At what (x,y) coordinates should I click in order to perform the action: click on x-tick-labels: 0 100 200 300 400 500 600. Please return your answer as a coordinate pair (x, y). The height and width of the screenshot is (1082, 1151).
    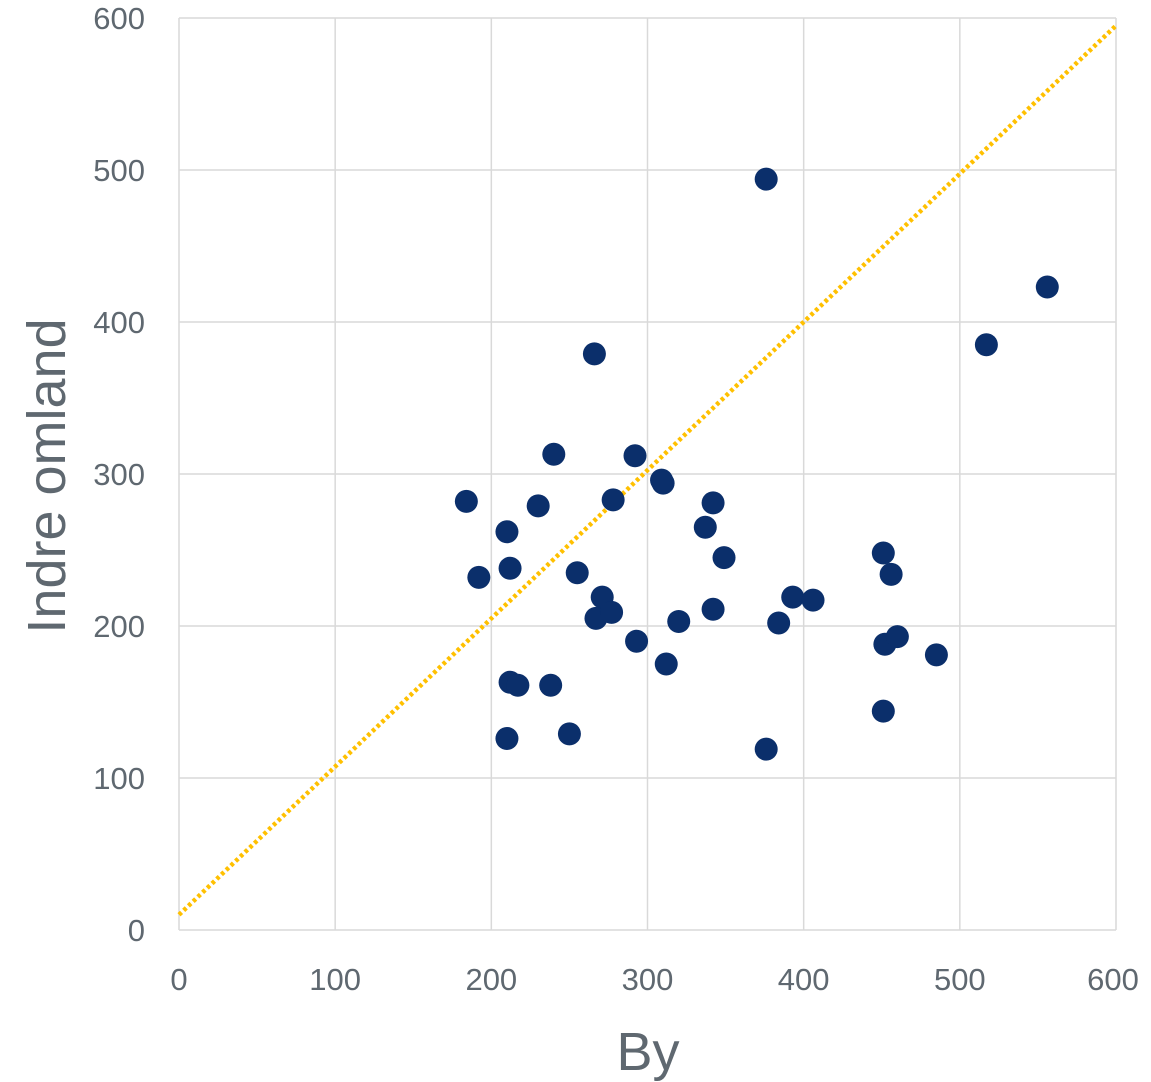
    Looking at the image, I should click on (654, 979).